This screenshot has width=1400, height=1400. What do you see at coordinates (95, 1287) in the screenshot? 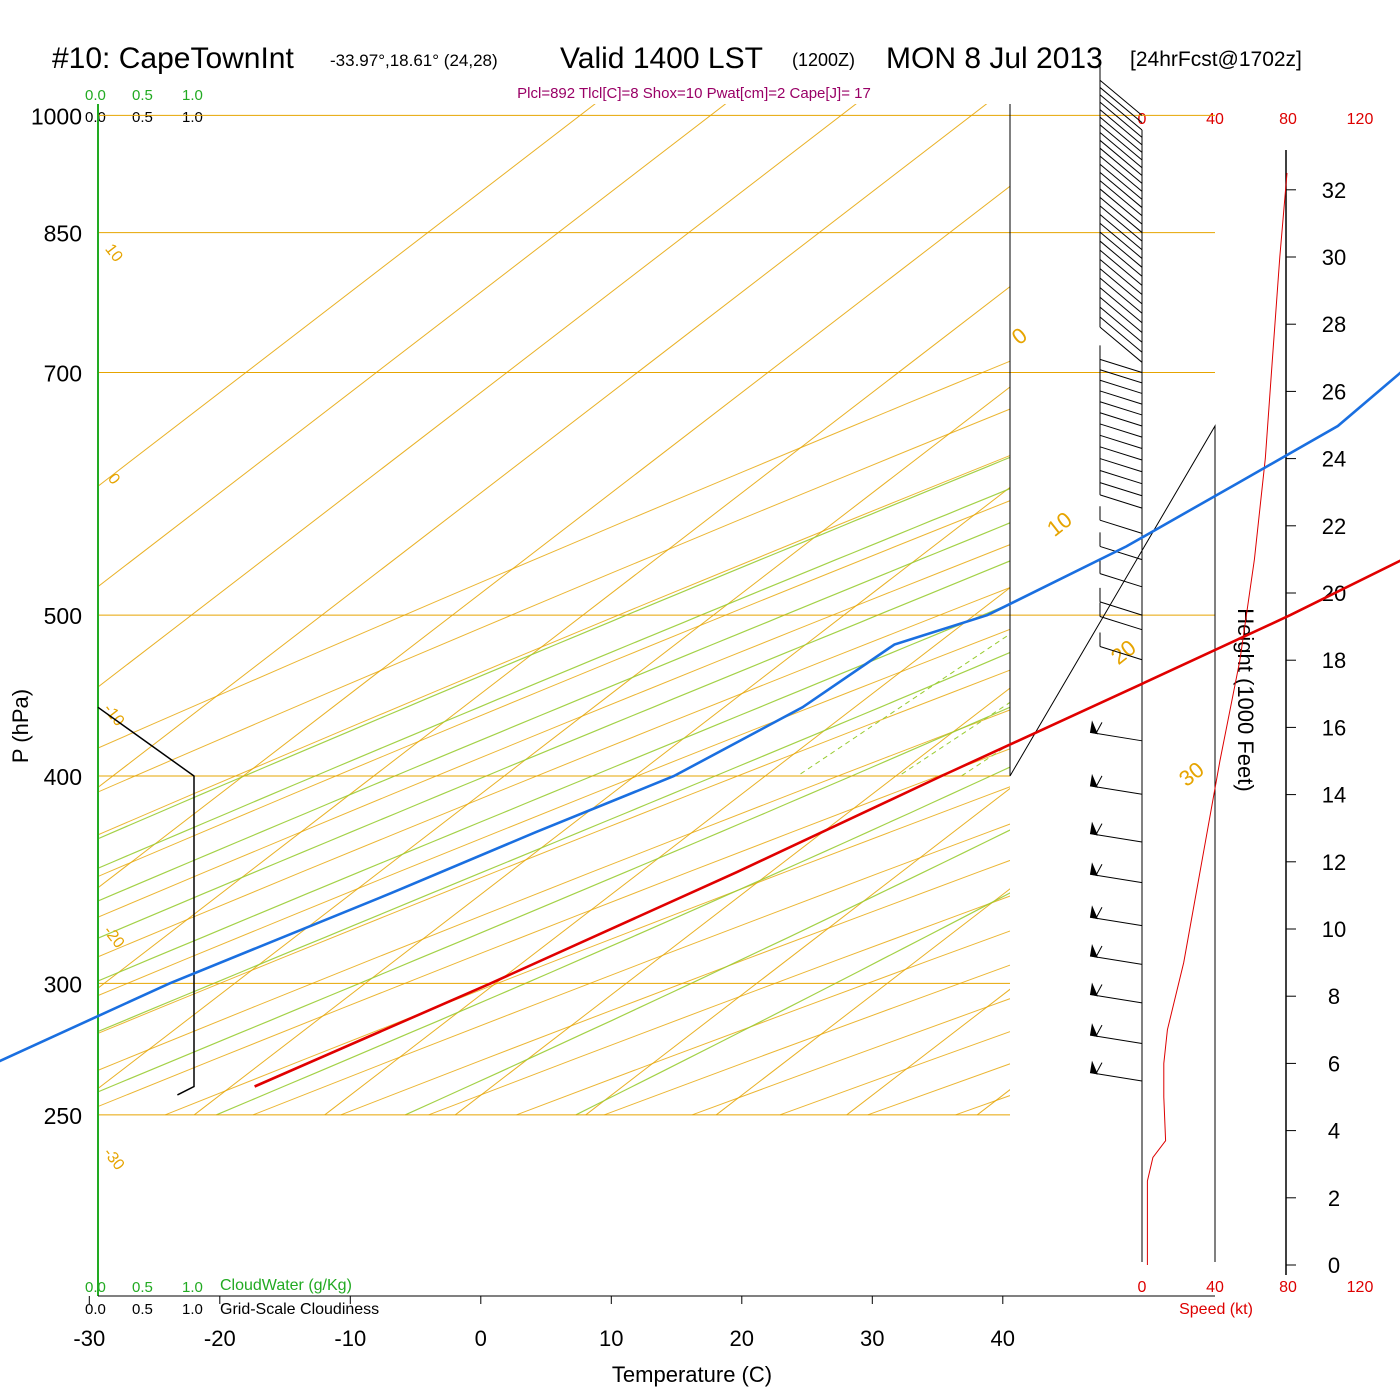
I see `cloudwater-tick-bottom: 0.0` at bounding box center [95, 1287].